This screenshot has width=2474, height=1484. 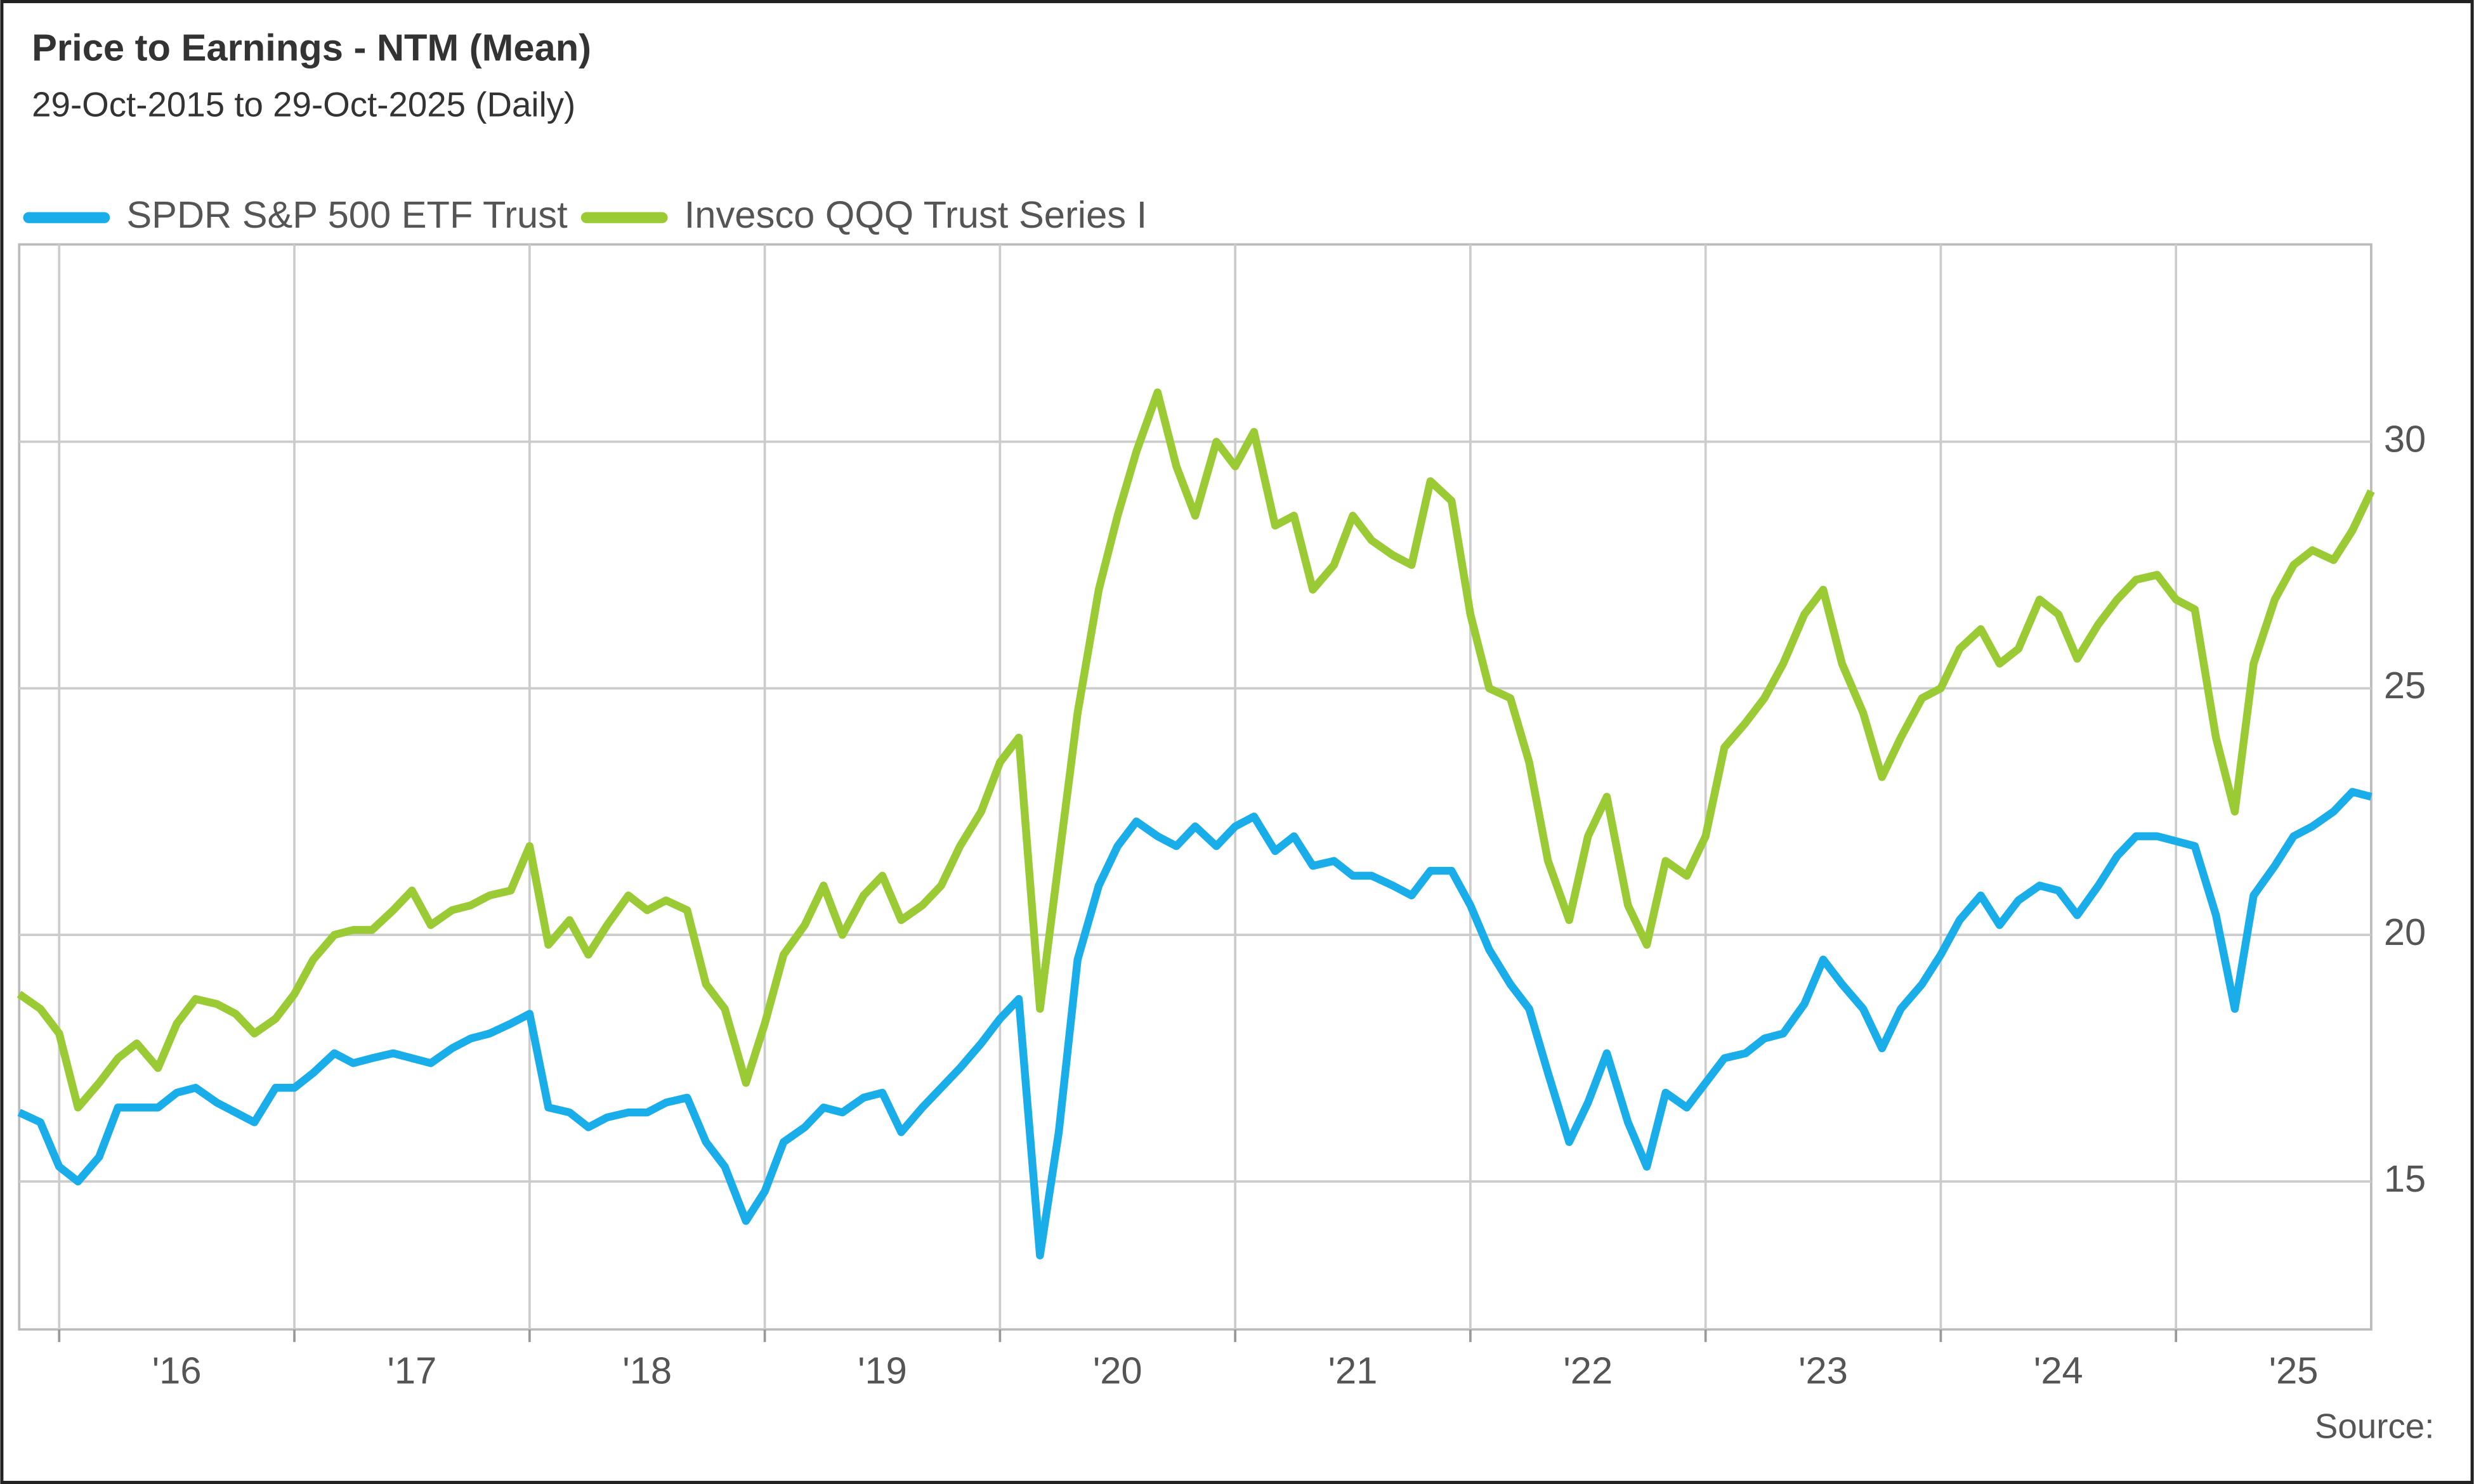 I want to click on chart-subtitle: 29-Oct-2015 to 29-Oct-2025 (Daily), so click(x=303, y=104).